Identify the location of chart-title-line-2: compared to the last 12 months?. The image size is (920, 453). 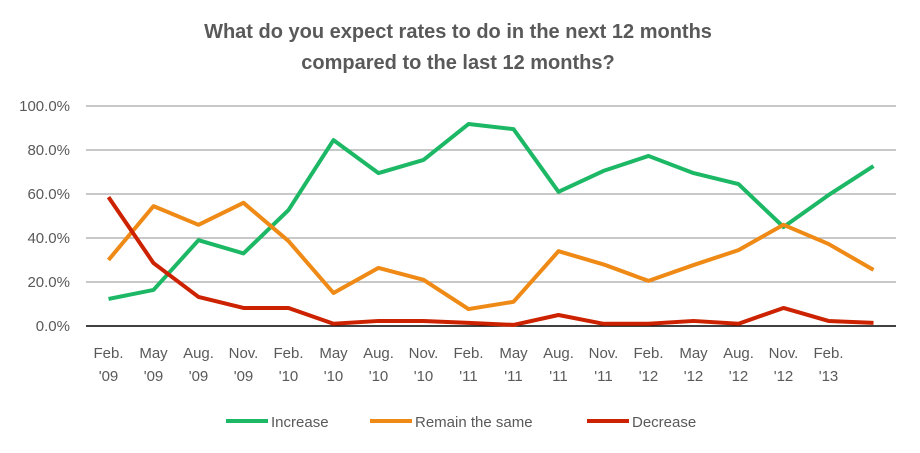
(457, 63).